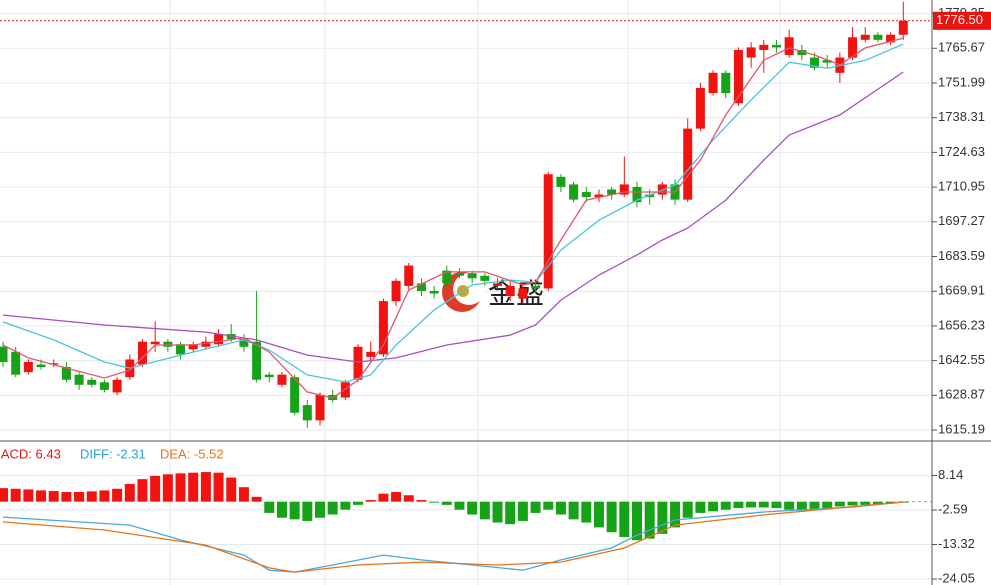  What do you see at coordinates (192, 453) in the screenshot?
I see `legend-label: DEA: -5.52` at bounding box center [192, 453].